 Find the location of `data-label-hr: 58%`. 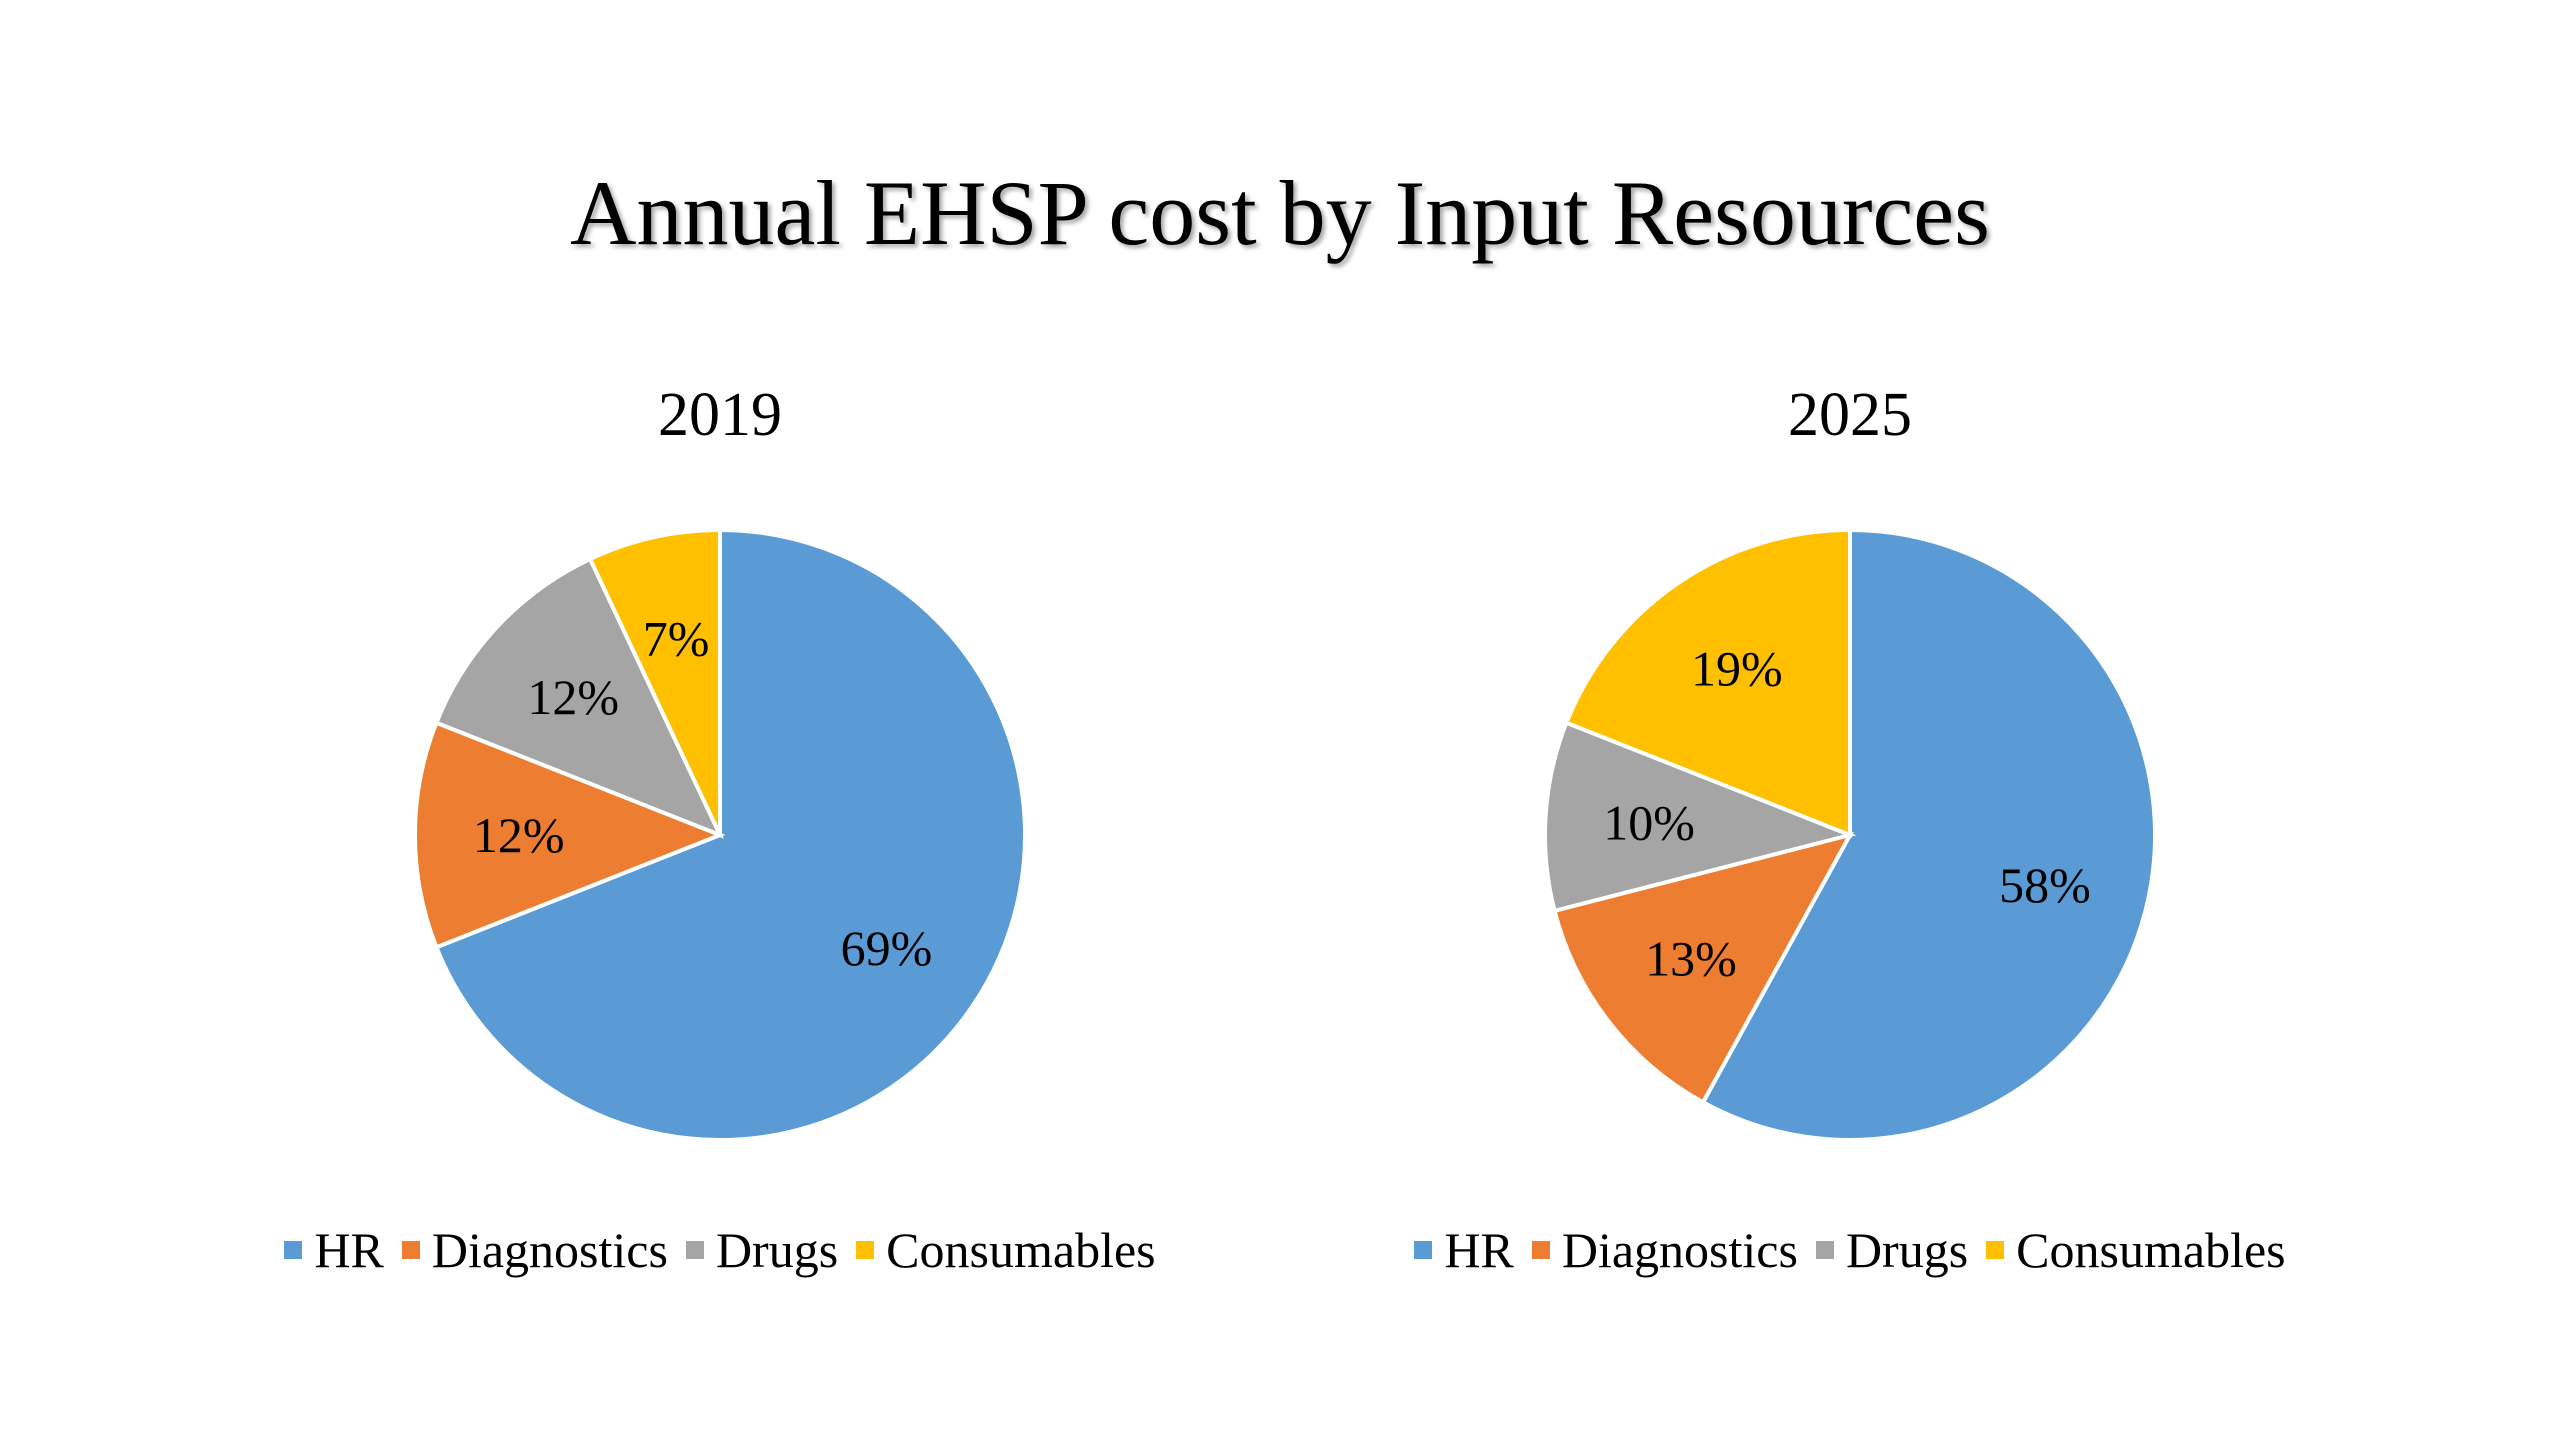

data-label-hr: 58% is located at coordinates (2045, 885).